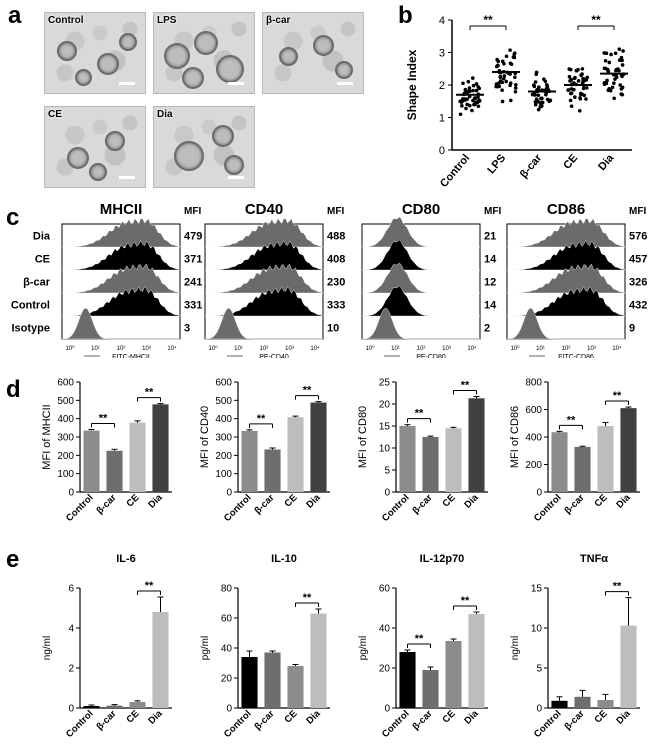 The image size is (650, 750). What do you see at coordinates (223, 401) in the screenshot?
I see `y-tick-label: 500` at bounding box center [223, 401].